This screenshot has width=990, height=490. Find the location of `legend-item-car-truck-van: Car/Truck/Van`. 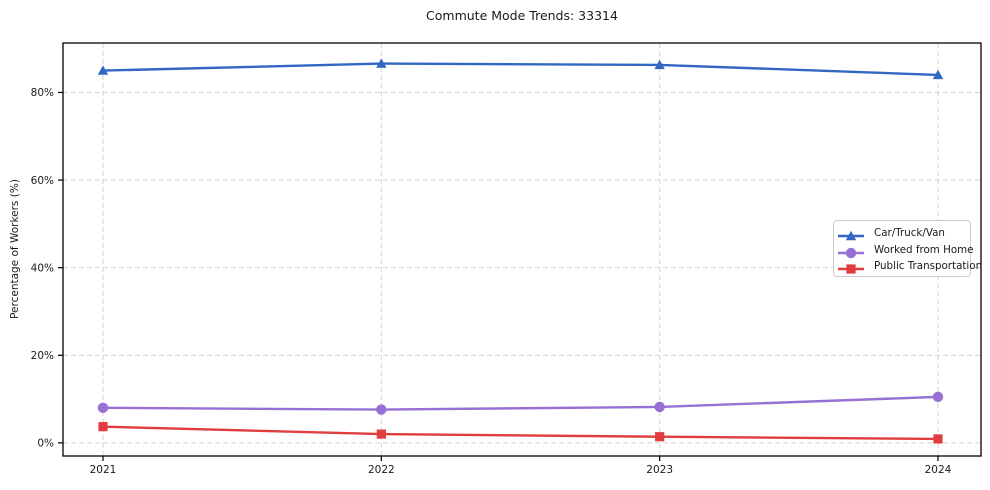

legend-item-car-truck-van: Car/Truck/Van is located at coordinates (903, 233).